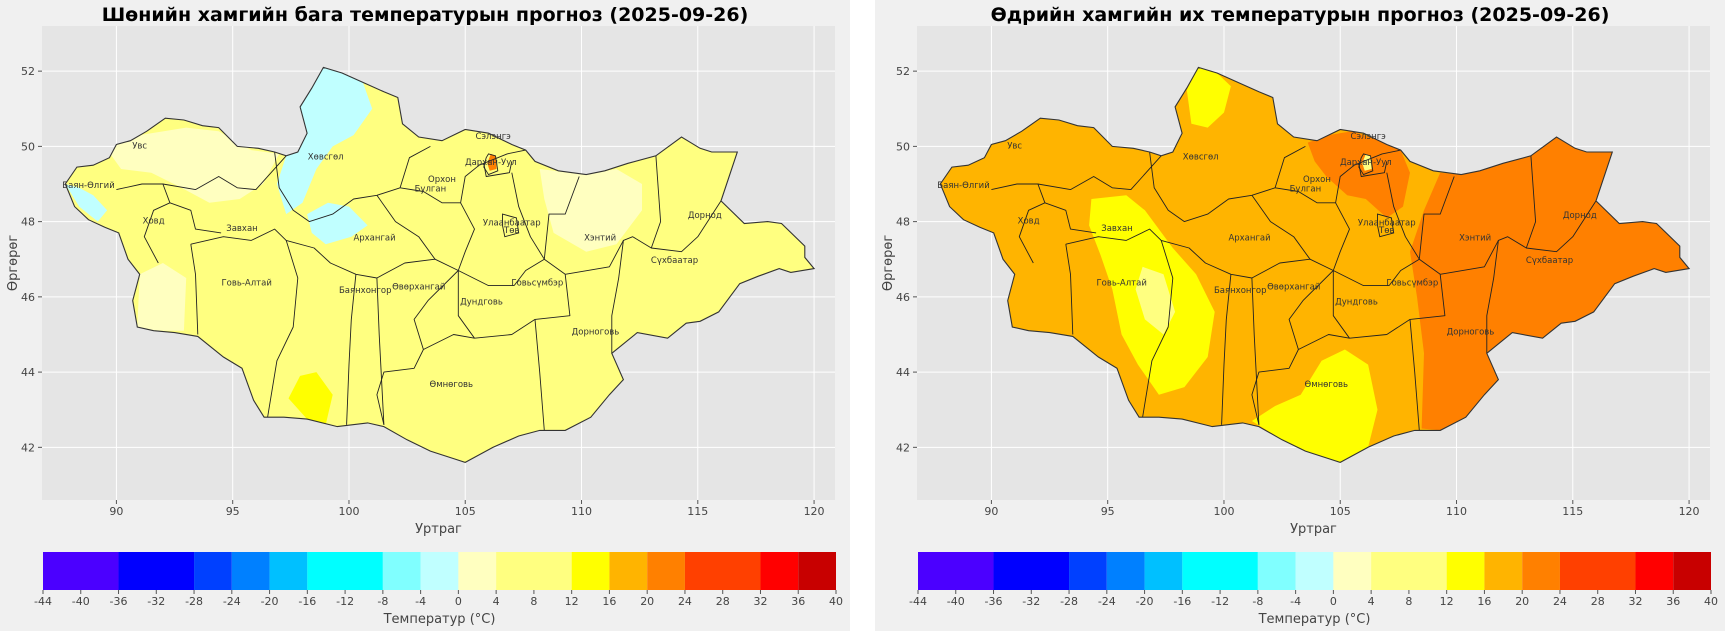  What do you see at coordinates (1223, 511) in the screenshot?
I see `x-tick-label: 100` at bounding box center [1223, 511].